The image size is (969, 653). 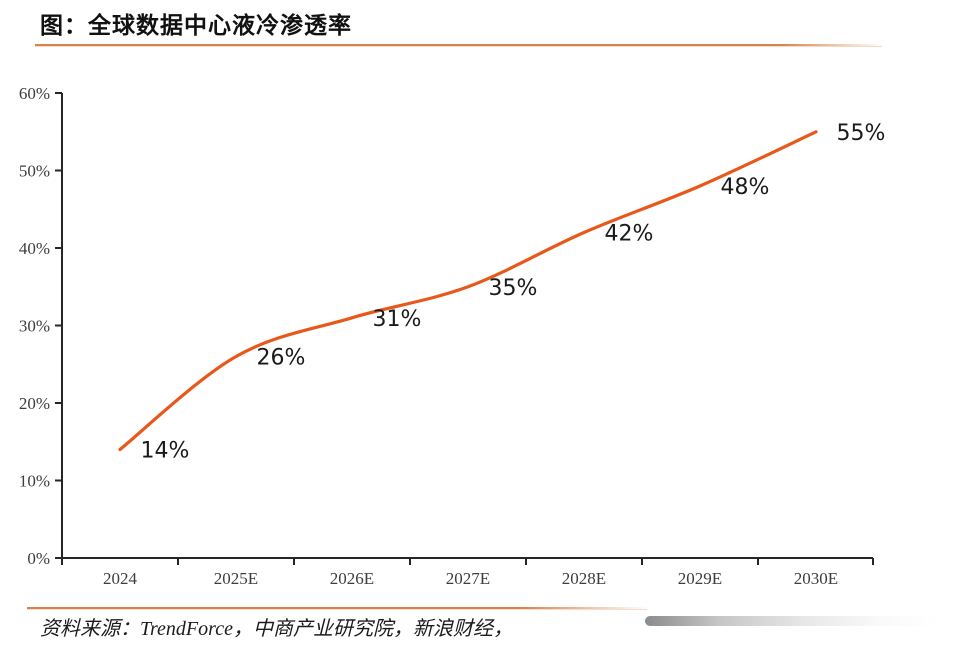 I want to click on data-label: 31%, so click(x=397, y=319).